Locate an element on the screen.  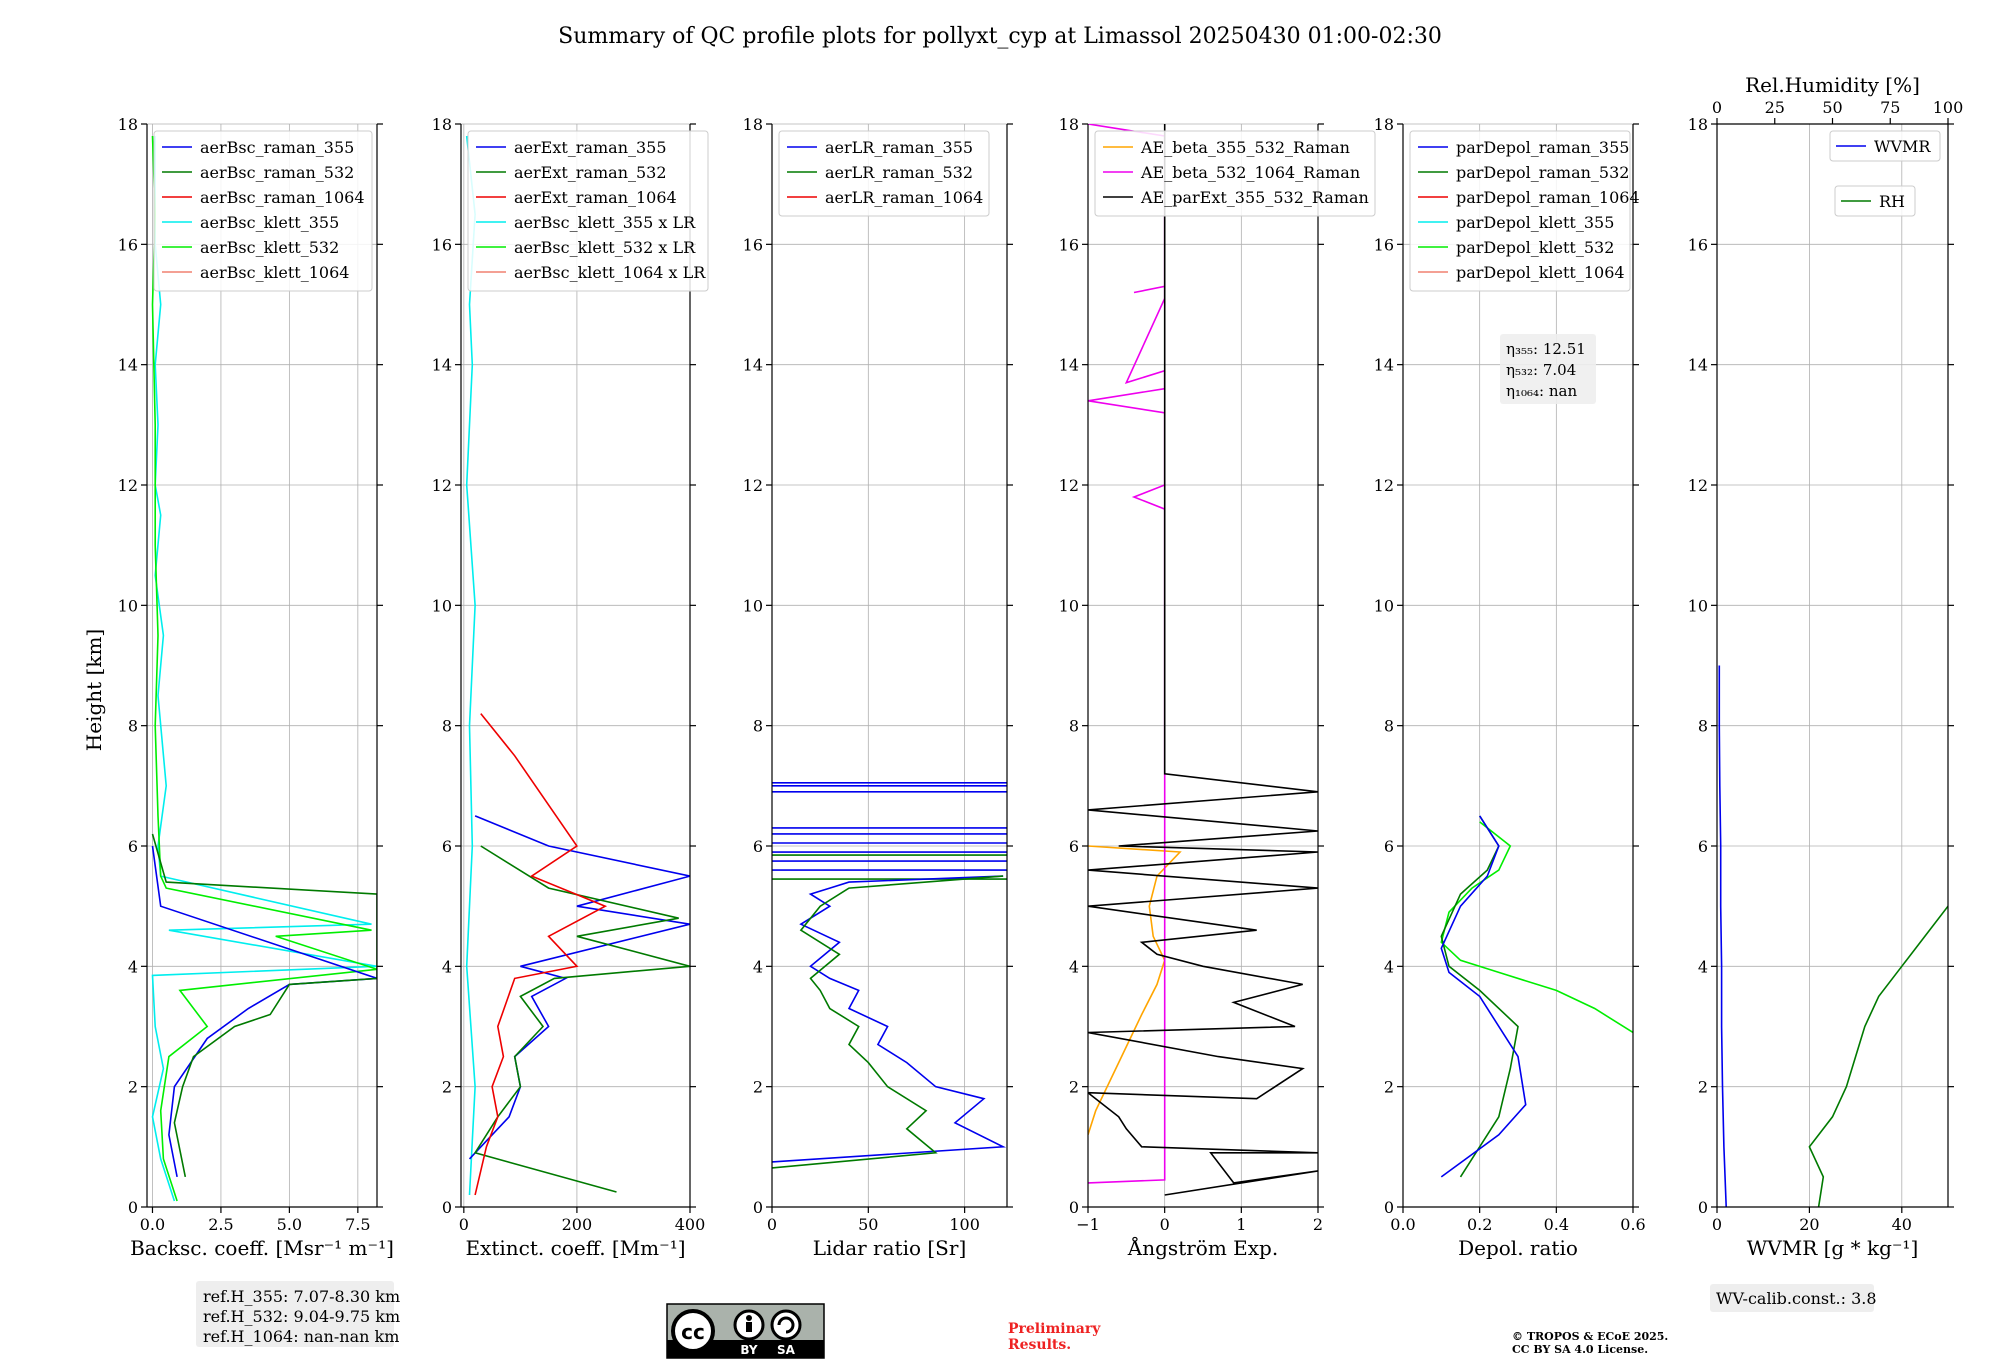
x-tick-label: 2.5 is located at coordinates (220, 1224).